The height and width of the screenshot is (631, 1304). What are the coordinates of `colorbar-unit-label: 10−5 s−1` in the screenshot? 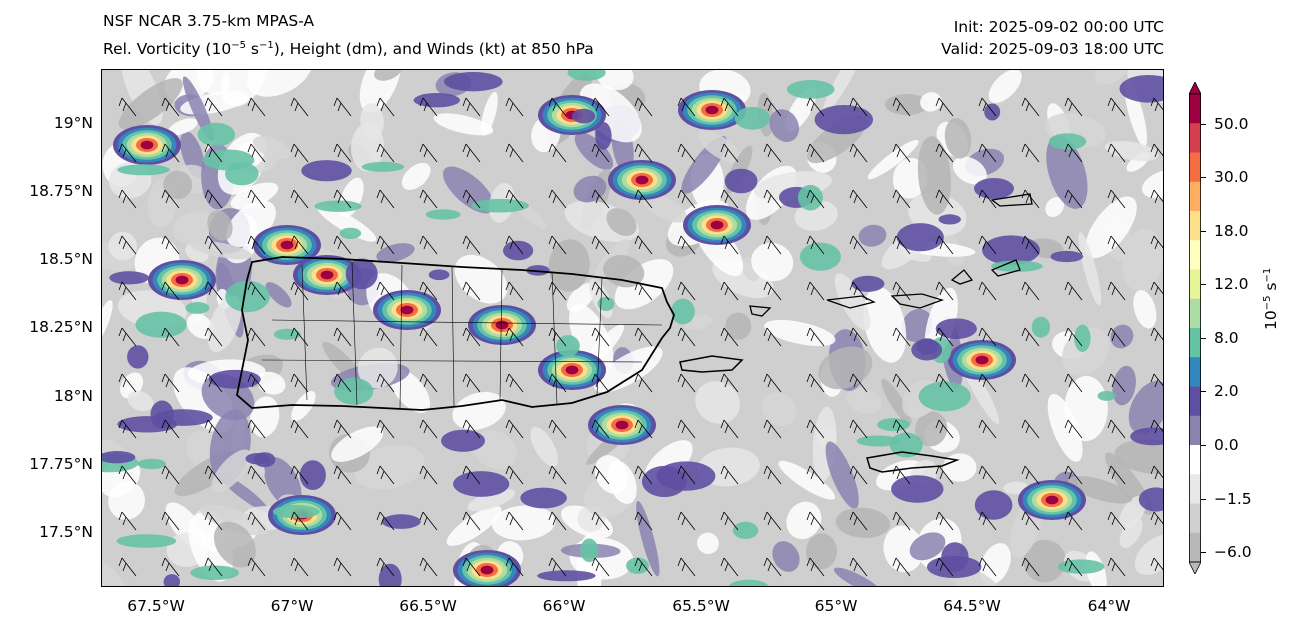 It's located at (1271, 299).